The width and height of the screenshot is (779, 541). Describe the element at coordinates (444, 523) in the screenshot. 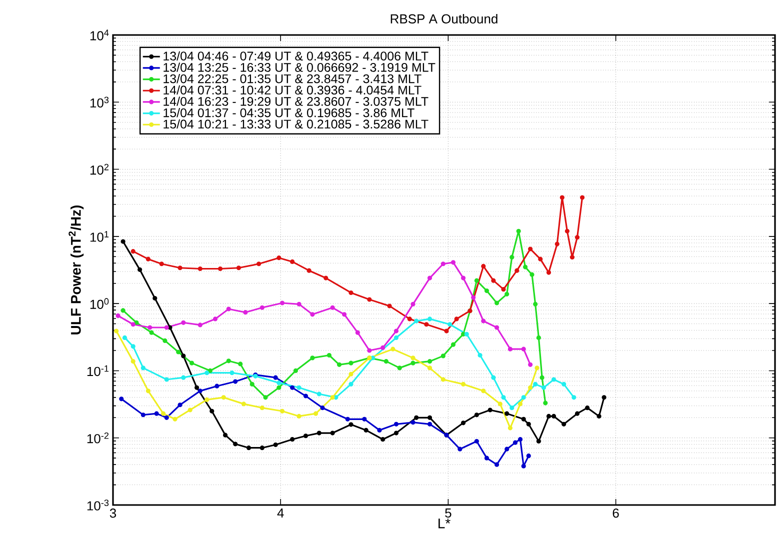

I see `x-axis-title: L*` at that location.